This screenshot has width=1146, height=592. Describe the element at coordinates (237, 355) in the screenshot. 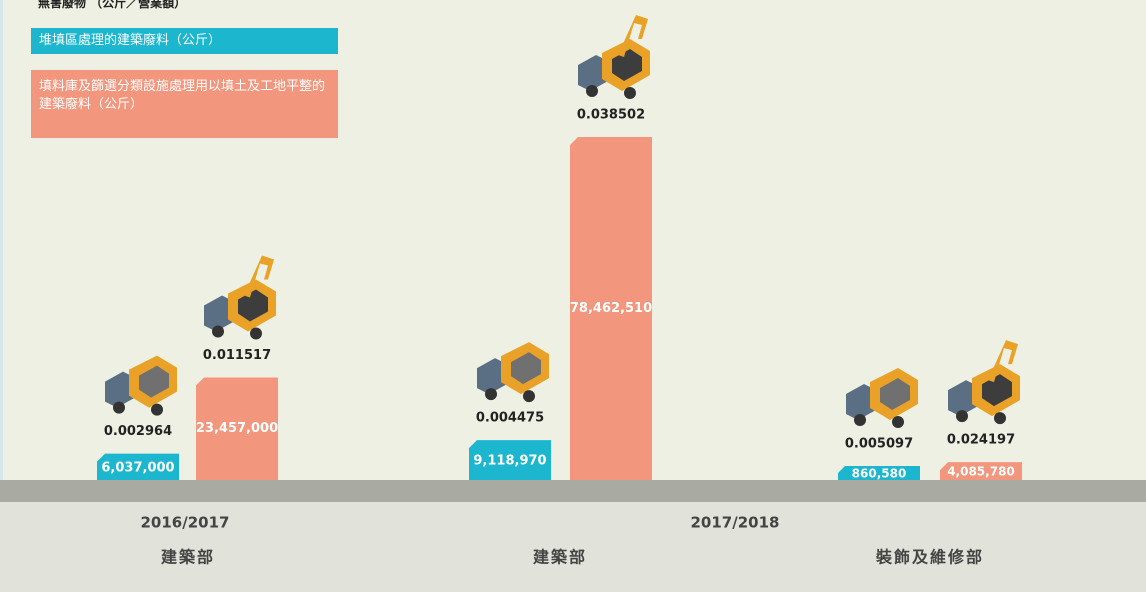

I see `ratio-label: 0.011517` at that location.